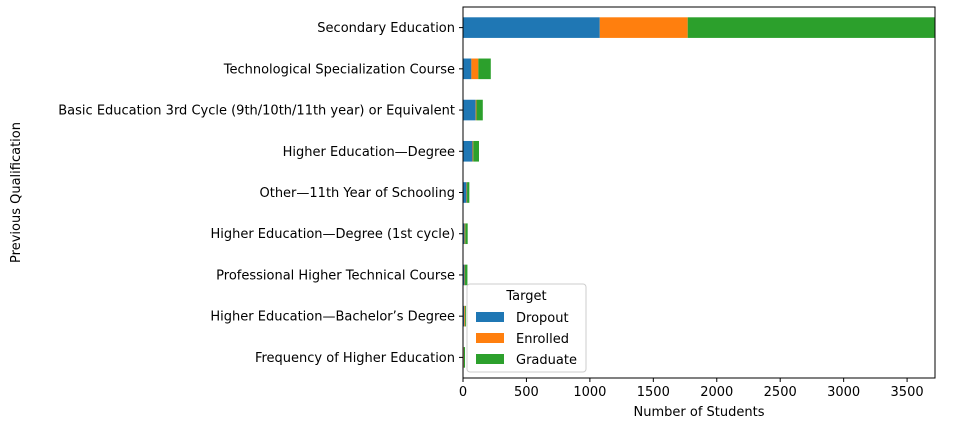 Image resolution: width=969 pixels, height=432 pixels. What do you see at coordinates (490, 359) in the screenshot?
I see `legend-swatch-graduate` at bounding box center [490, 359].